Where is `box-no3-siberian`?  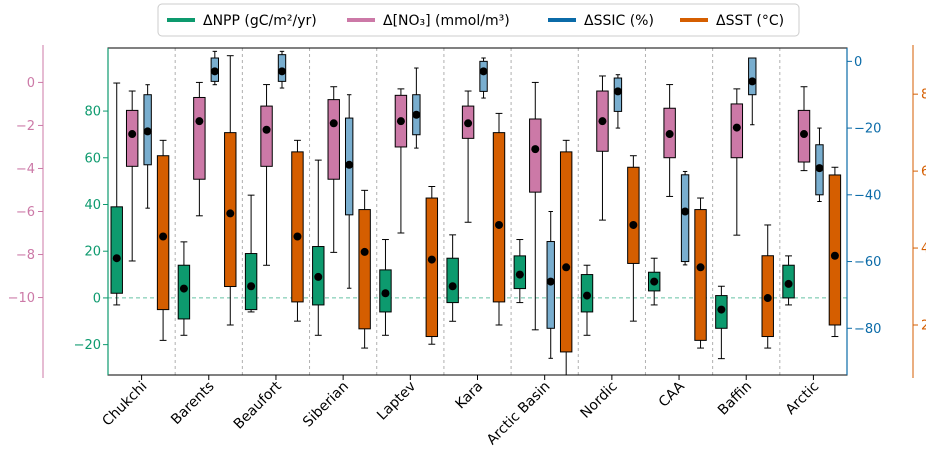
box-no3-siberian is located at coordinates (333, 169).